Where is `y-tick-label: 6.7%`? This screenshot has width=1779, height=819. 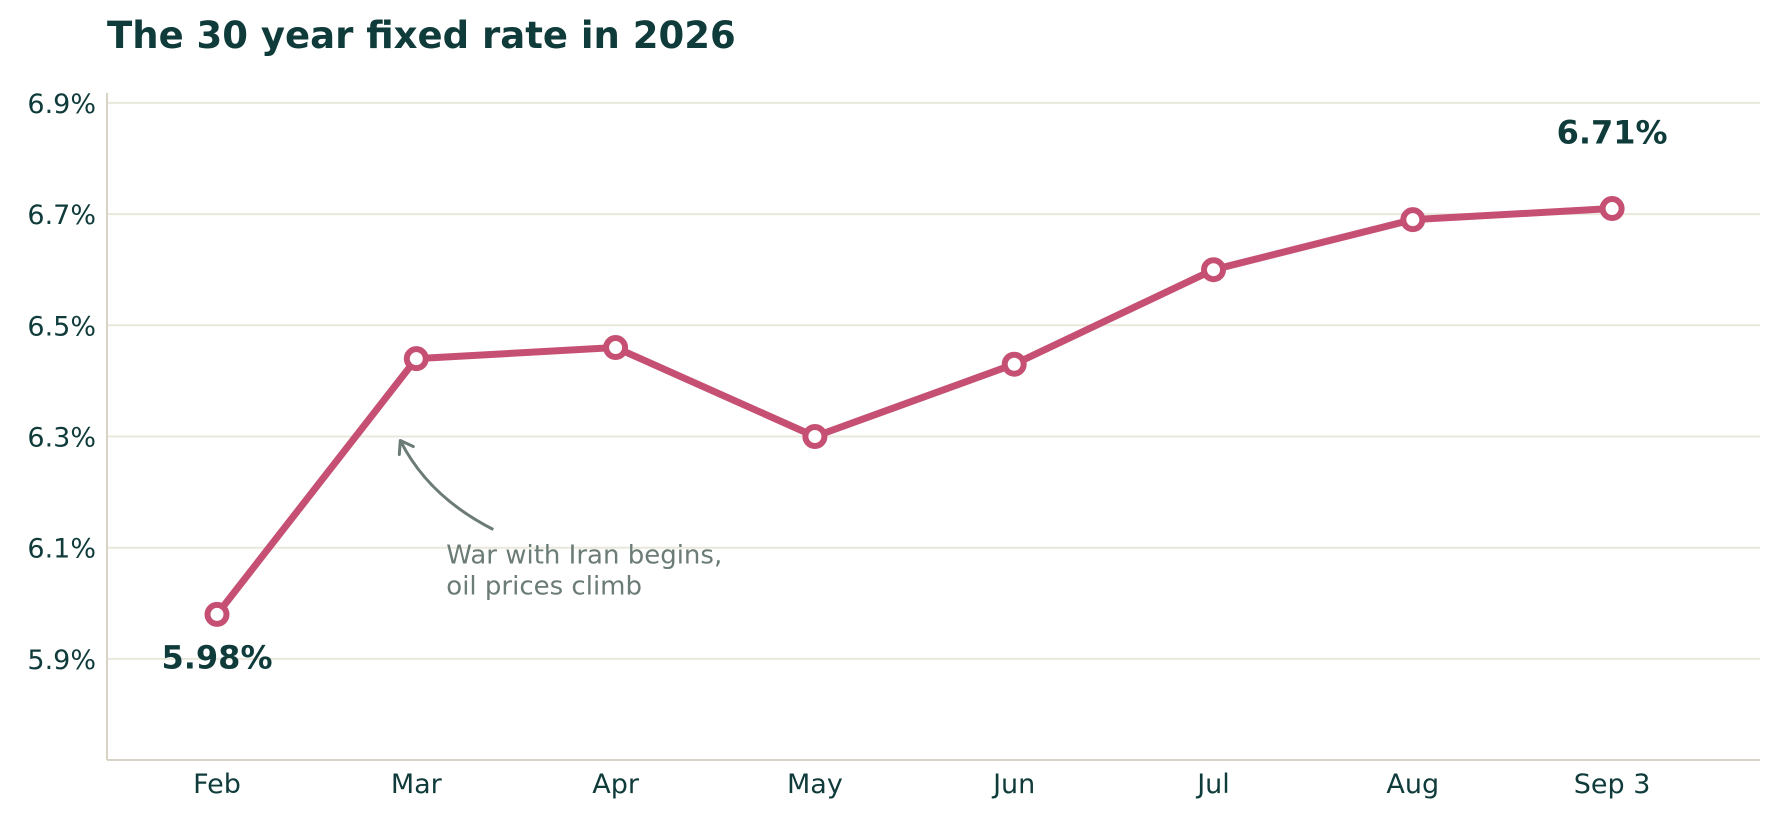 y-tick-label: 6.7% is located at coordinates (61, 215).